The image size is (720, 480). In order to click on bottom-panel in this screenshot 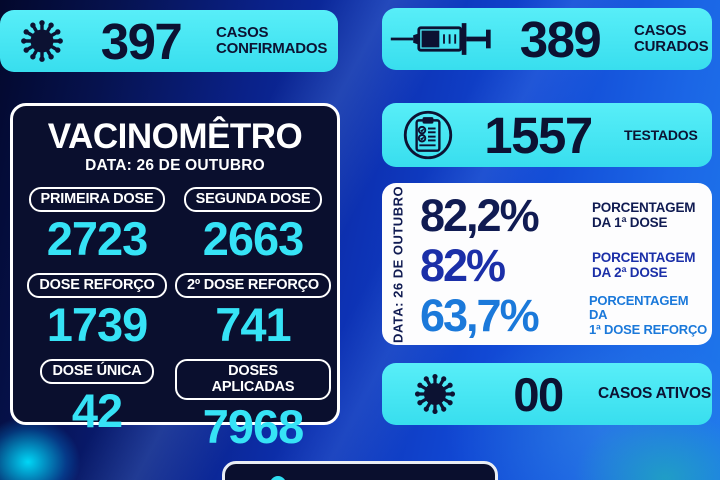, I will do `click(360, 470)`.